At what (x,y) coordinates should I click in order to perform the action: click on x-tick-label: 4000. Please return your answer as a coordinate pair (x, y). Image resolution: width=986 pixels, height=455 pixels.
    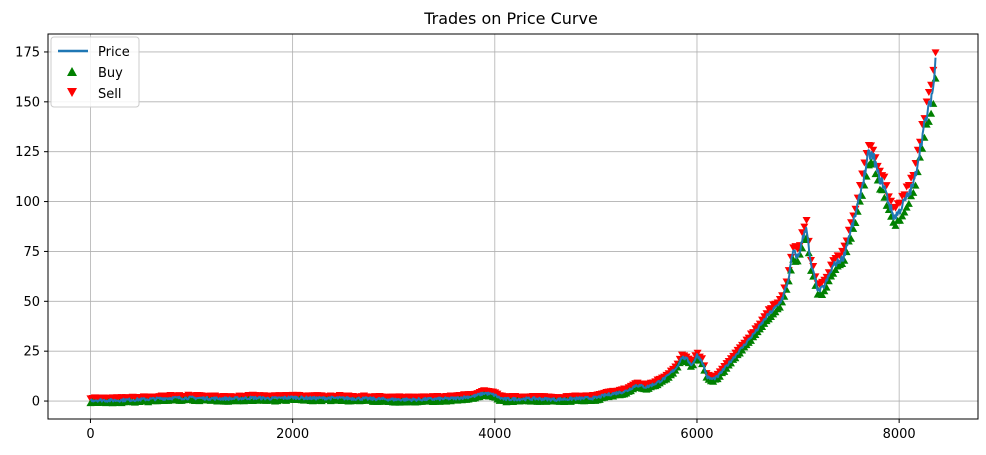
    Looking at the image, I should click on (494, 434).